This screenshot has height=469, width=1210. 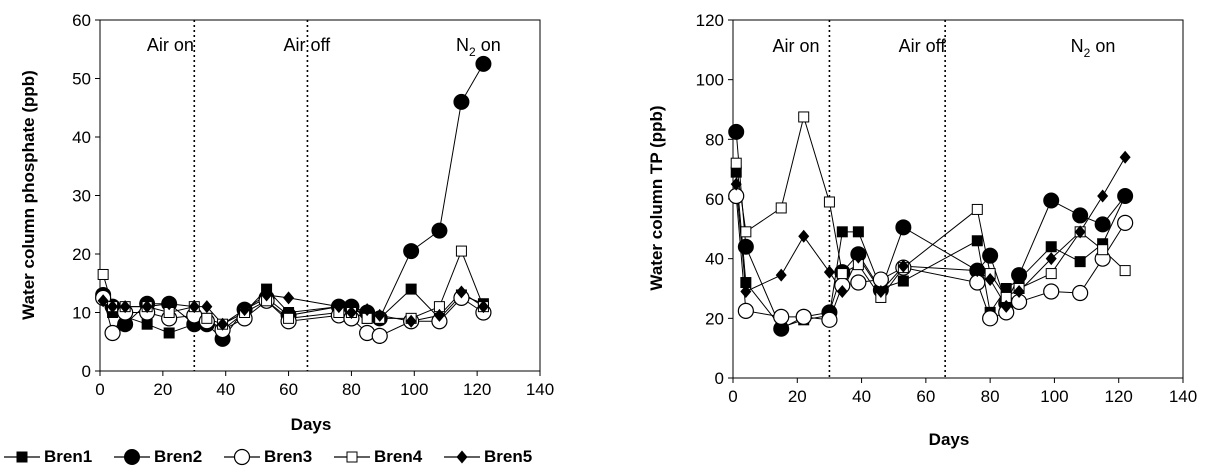 What do you see at coordinates (81, 137) in the screenshot?
I see `y-tick-label: 40` at bounding box center [81, 137].